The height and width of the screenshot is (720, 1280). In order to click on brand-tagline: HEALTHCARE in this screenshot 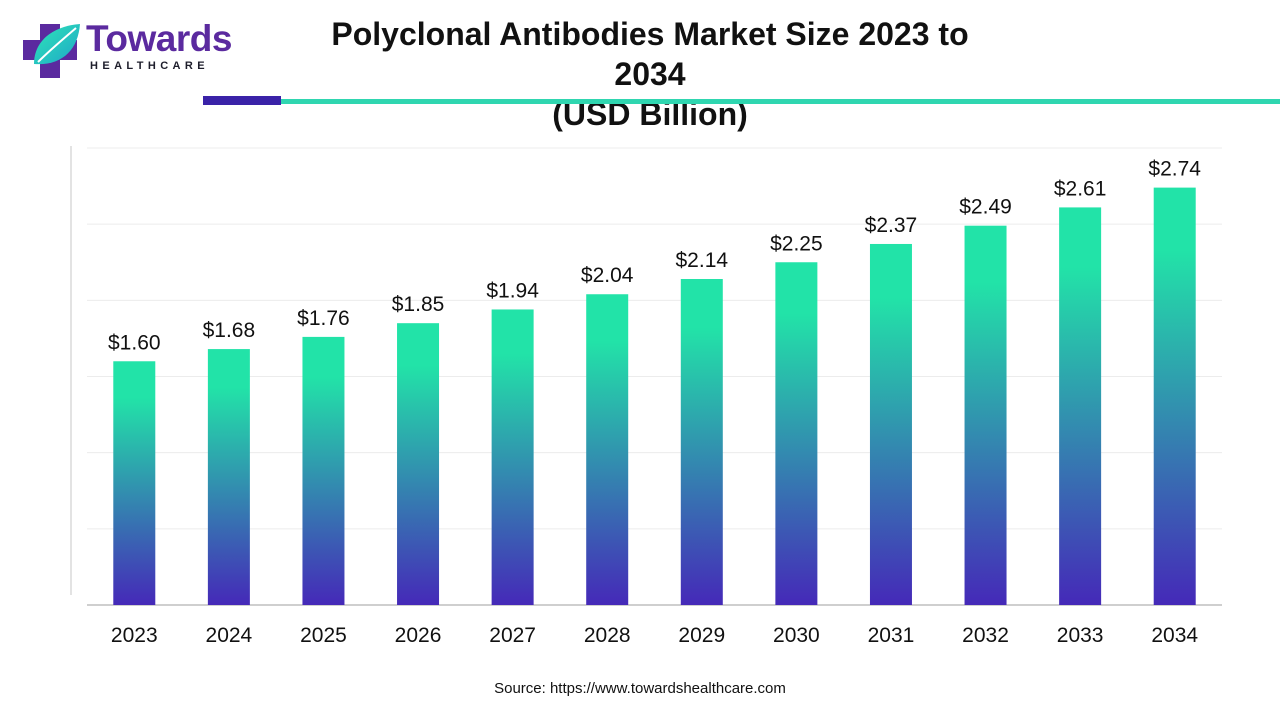, I will do `click(149, 66)`.